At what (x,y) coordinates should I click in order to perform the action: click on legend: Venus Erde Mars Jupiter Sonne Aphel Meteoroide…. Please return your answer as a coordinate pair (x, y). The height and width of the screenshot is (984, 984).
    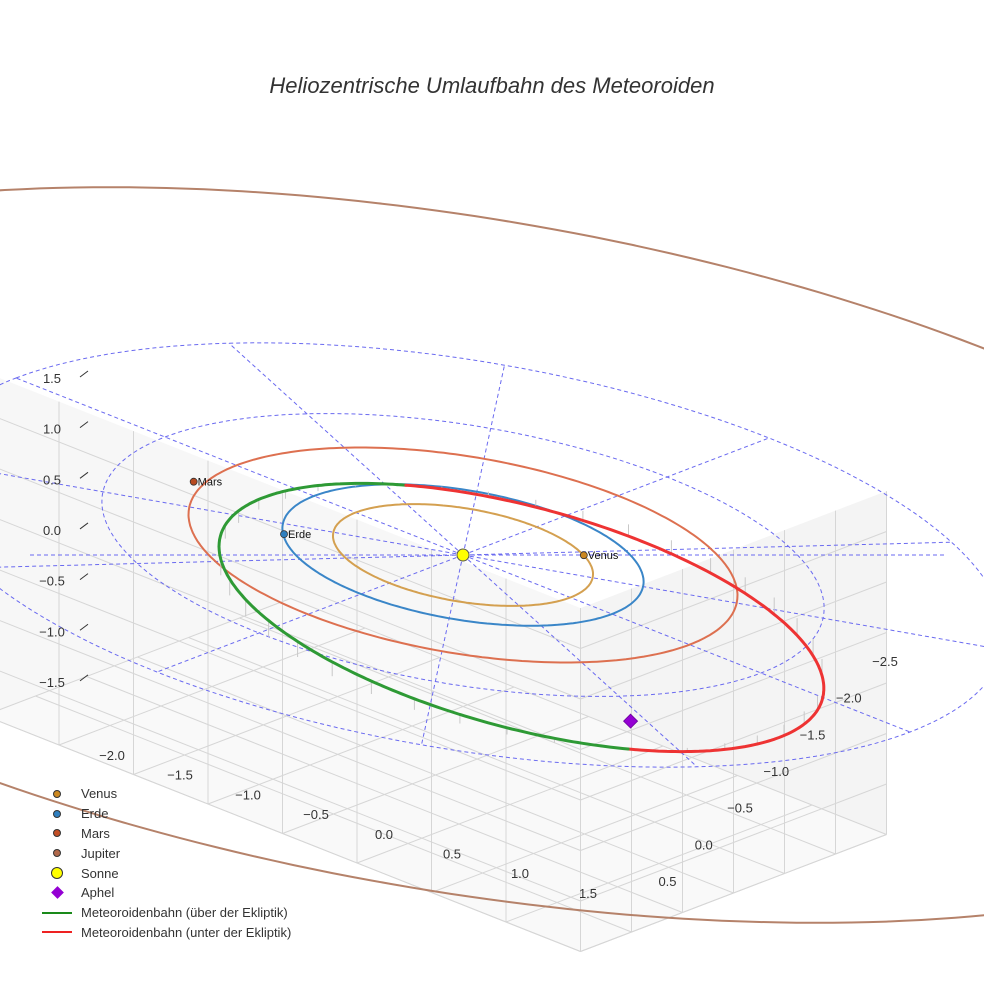
    Looking at the image, I should click on (164, 863).